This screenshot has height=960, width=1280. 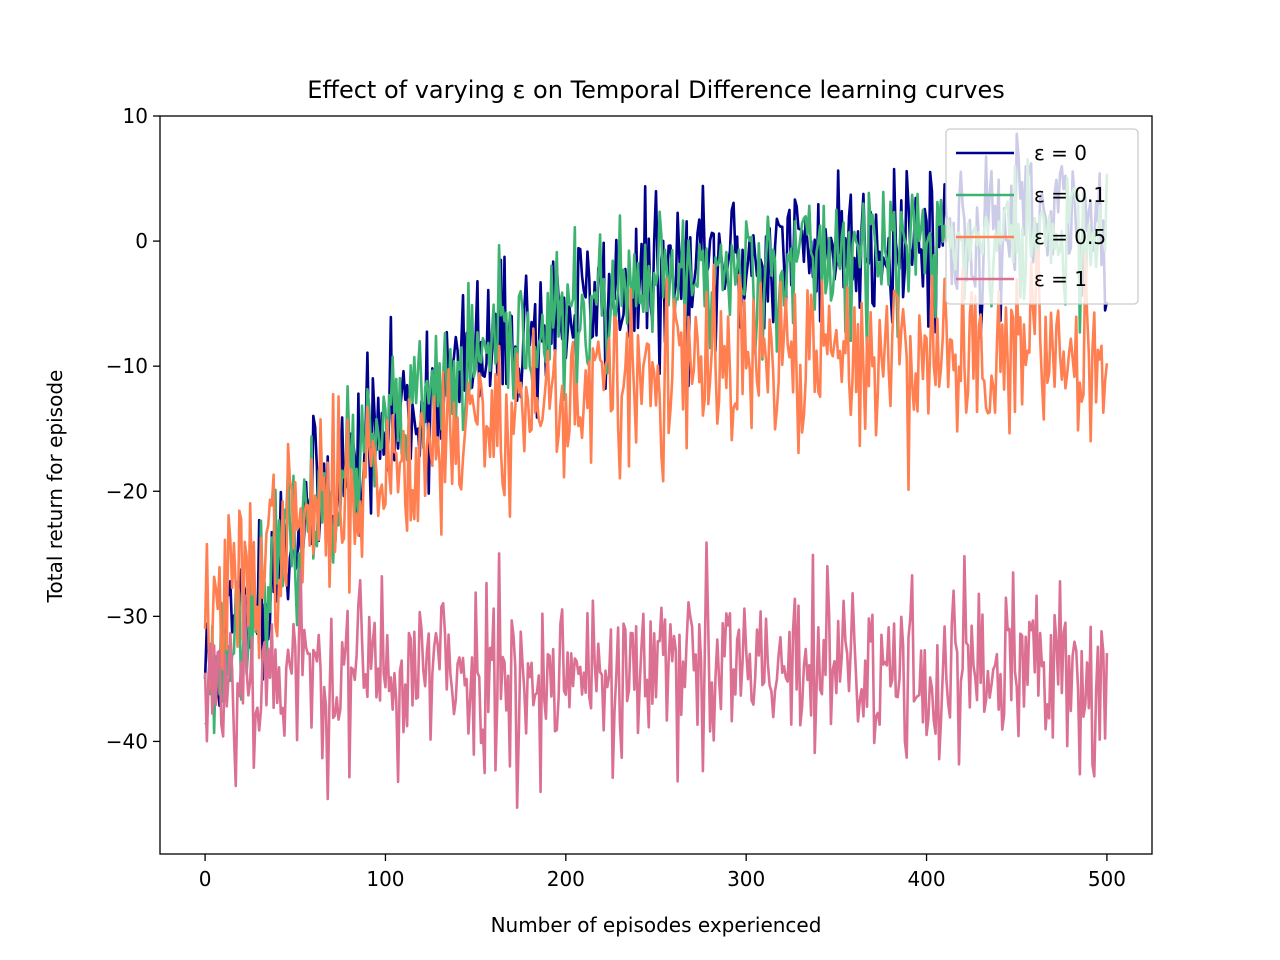 I want to click on y-tick-label: −20, so click(x=127, y=491).